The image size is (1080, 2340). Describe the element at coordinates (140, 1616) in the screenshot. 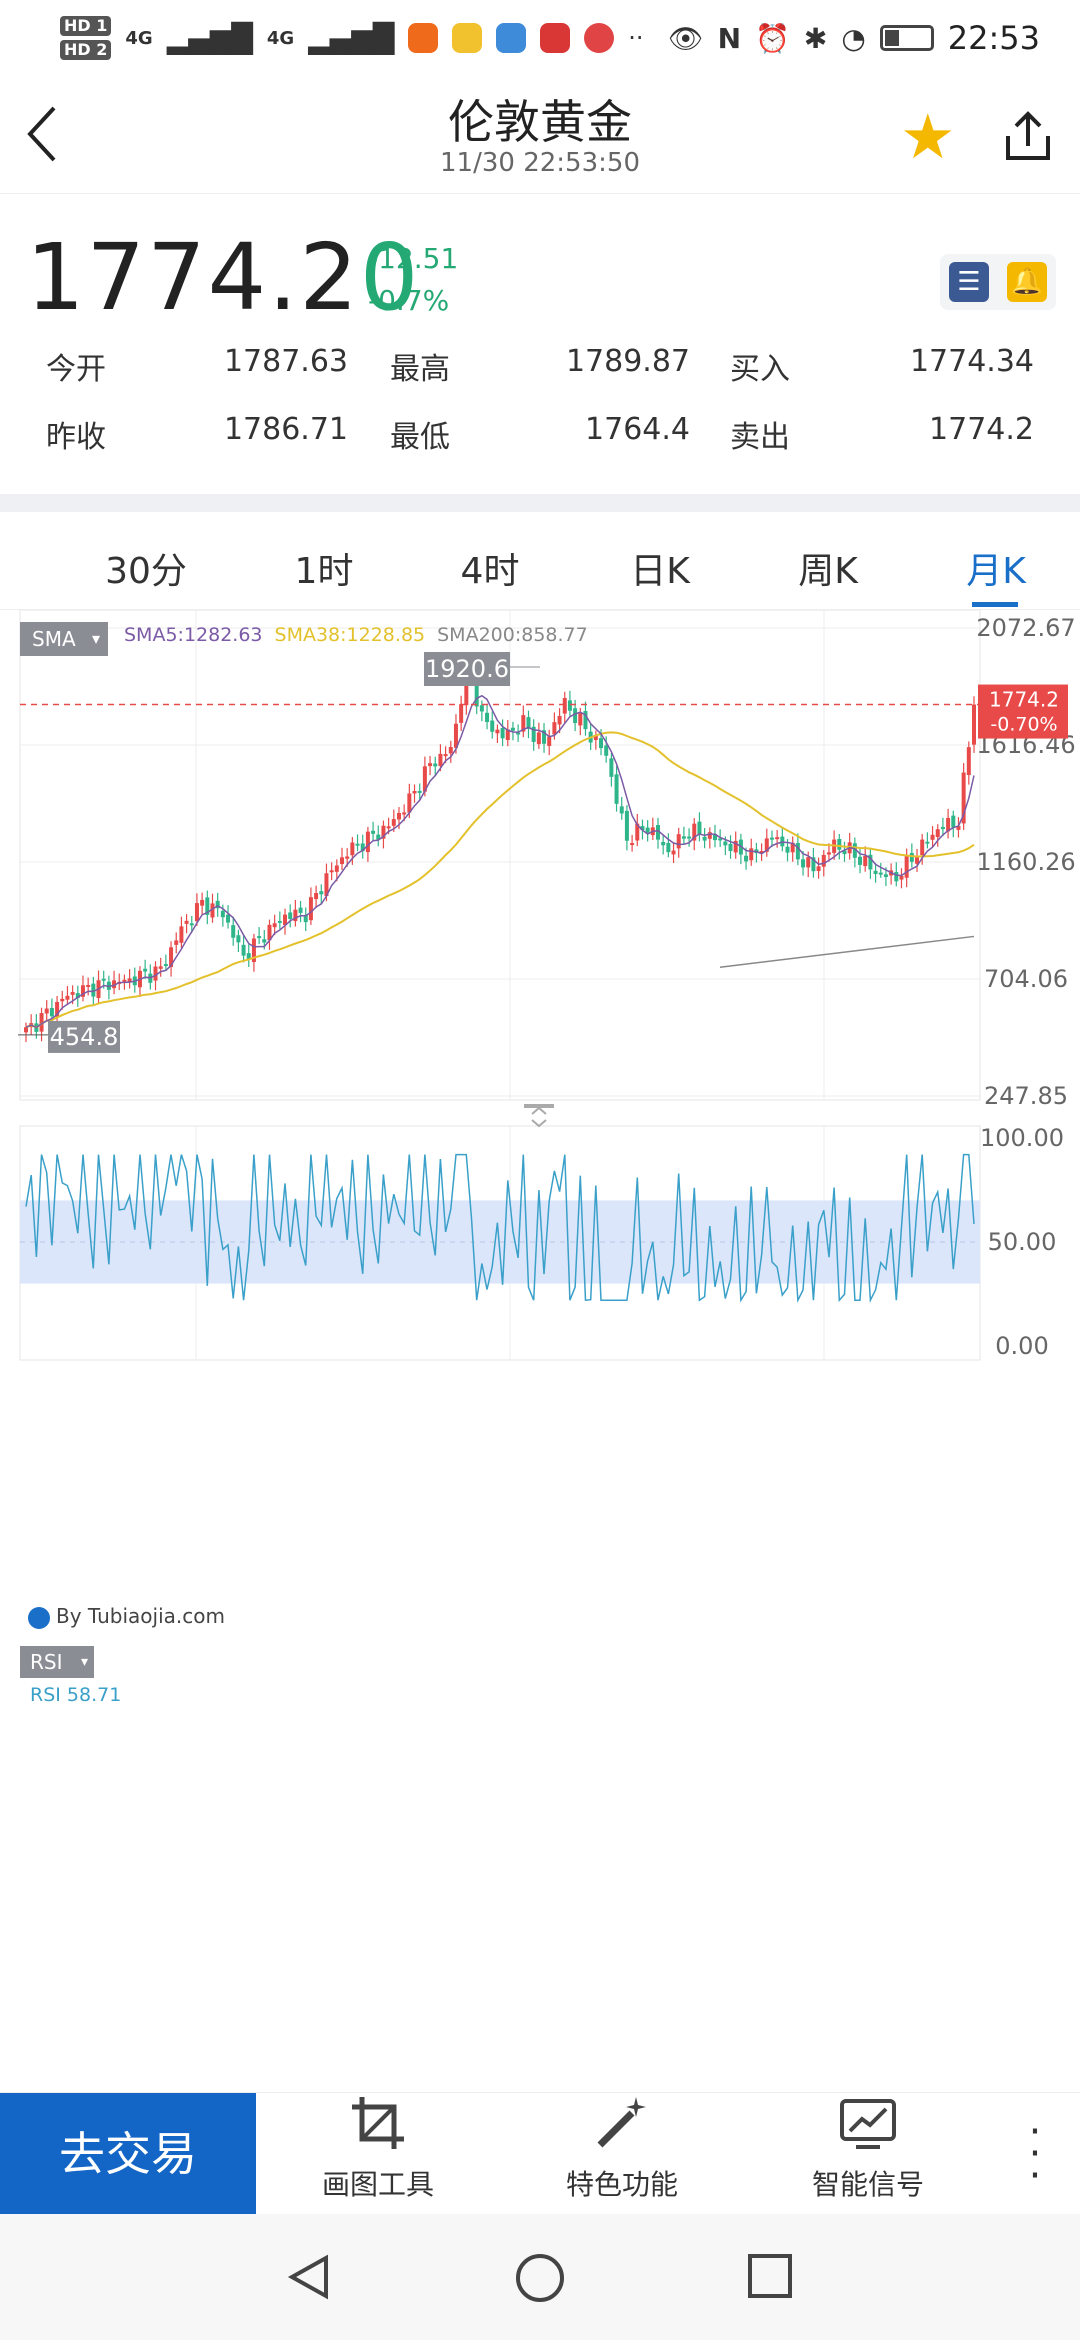

I see `watermark-text: By Tubiaojia.com` at that location.